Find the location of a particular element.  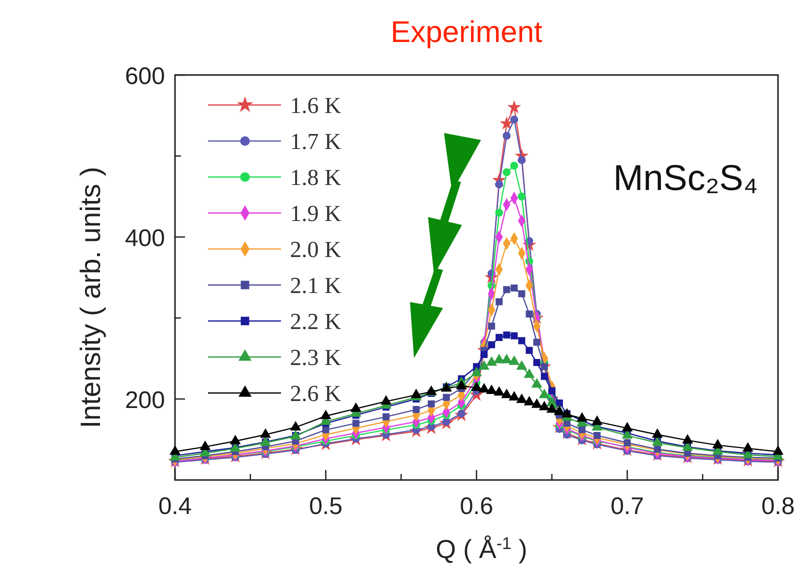

y-axis-title: Intensity ( arb. units ) is located at coordinates (90, 297).